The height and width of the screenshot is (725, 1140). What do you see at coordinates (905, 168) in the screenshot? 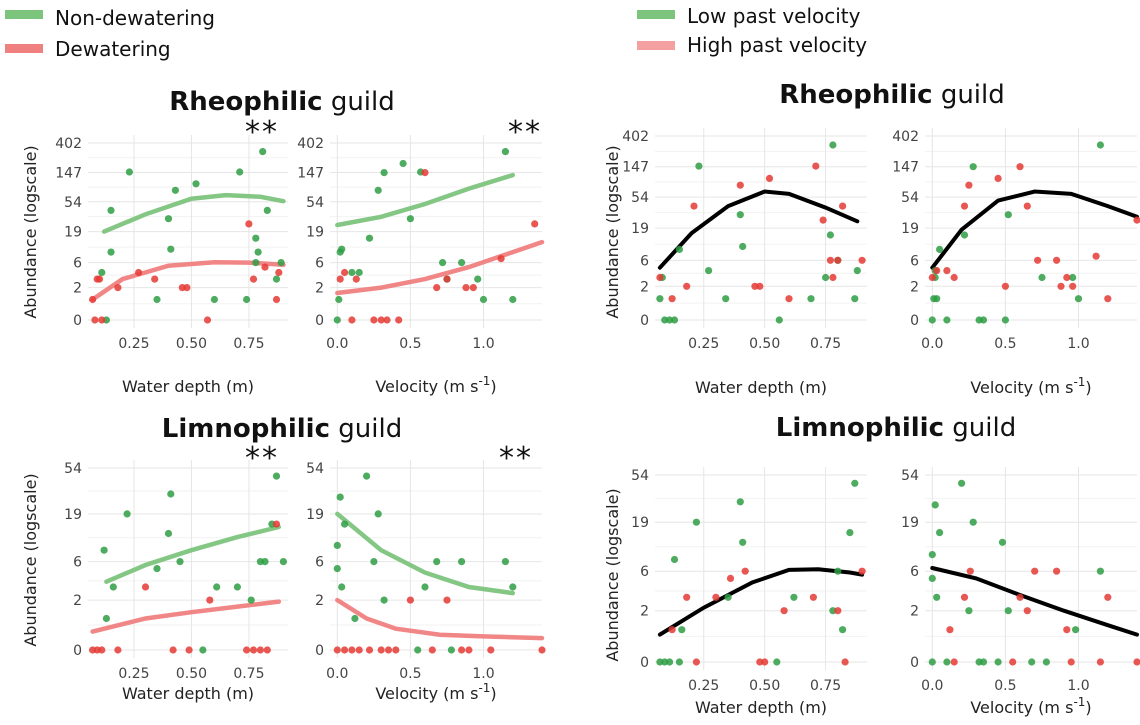
I see `y-tick-label: 147` at bounding box center [905, 168].